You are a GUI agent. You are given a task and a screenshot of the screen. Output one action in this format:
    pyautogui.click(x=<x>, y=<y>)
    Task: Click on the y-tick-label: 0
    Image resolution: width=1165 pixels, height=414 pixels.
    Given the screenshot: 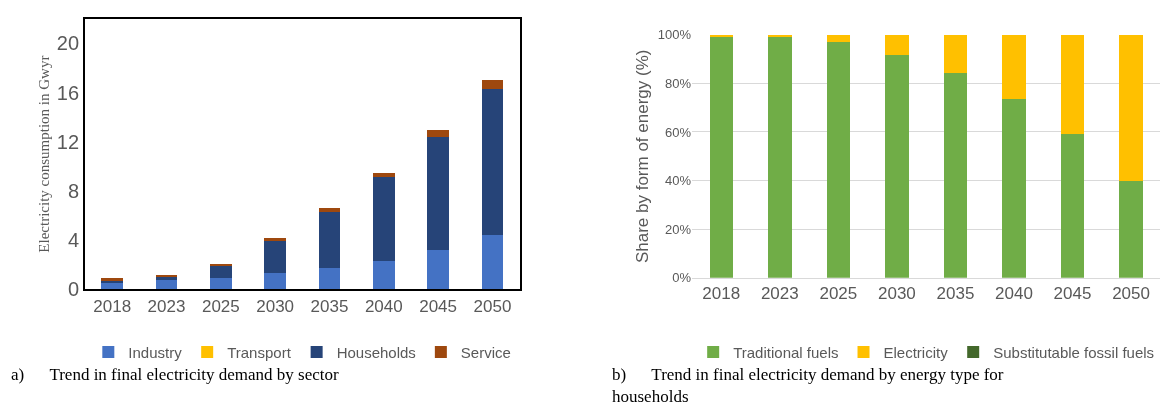 What is the action you would take?
    pyautogui.click(x=73, y=289)
    